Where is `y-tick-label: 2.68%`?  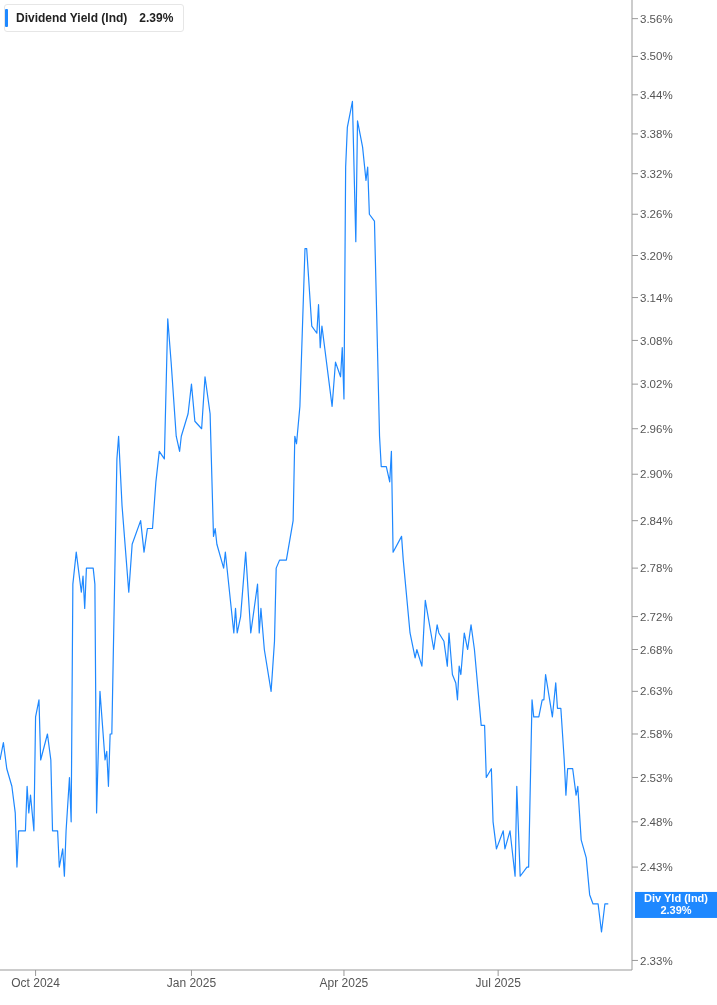
y-tick-label: 2.68% is located at coordinates (656, 649).